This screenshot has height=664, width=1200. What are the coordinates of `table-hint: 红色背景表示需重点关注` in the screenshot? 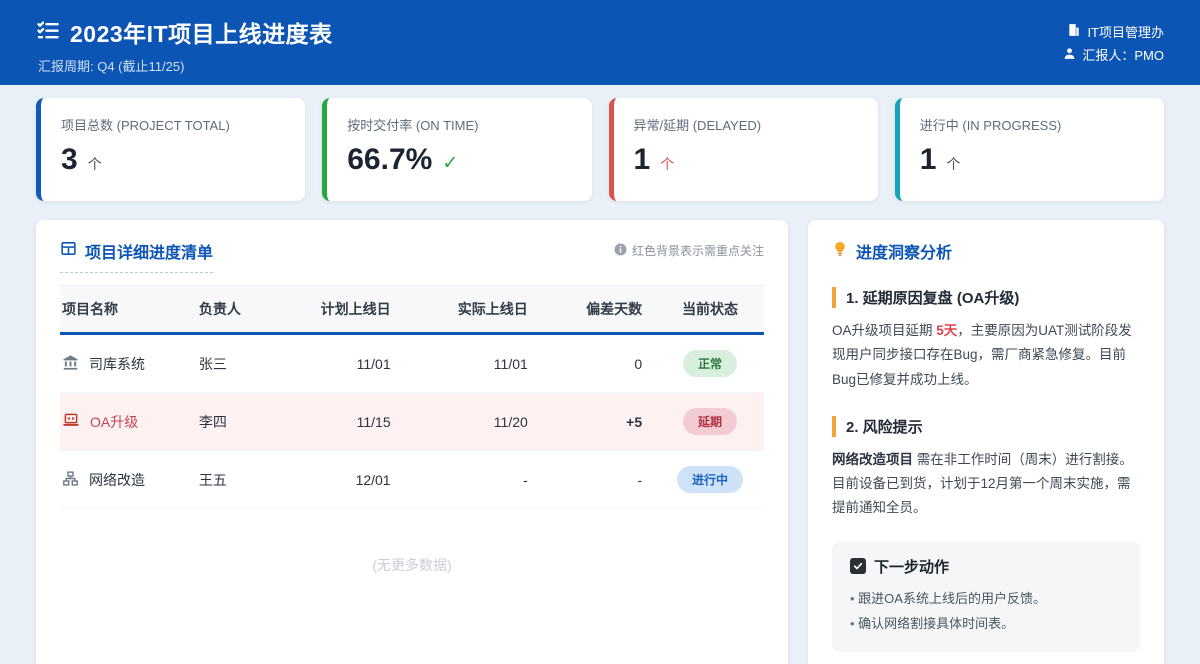 It's located at (689, 249).